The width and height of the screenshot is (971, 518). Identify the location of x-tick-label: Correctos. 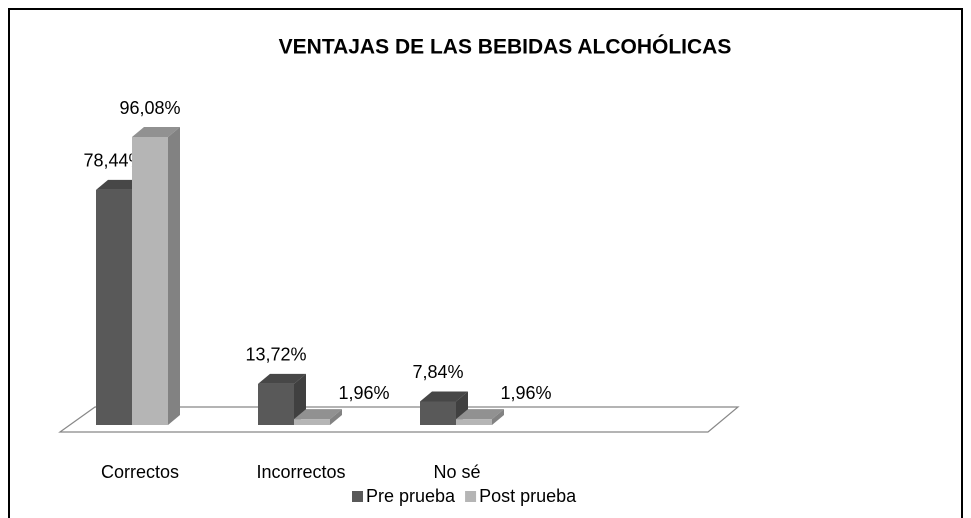
(140, 472).